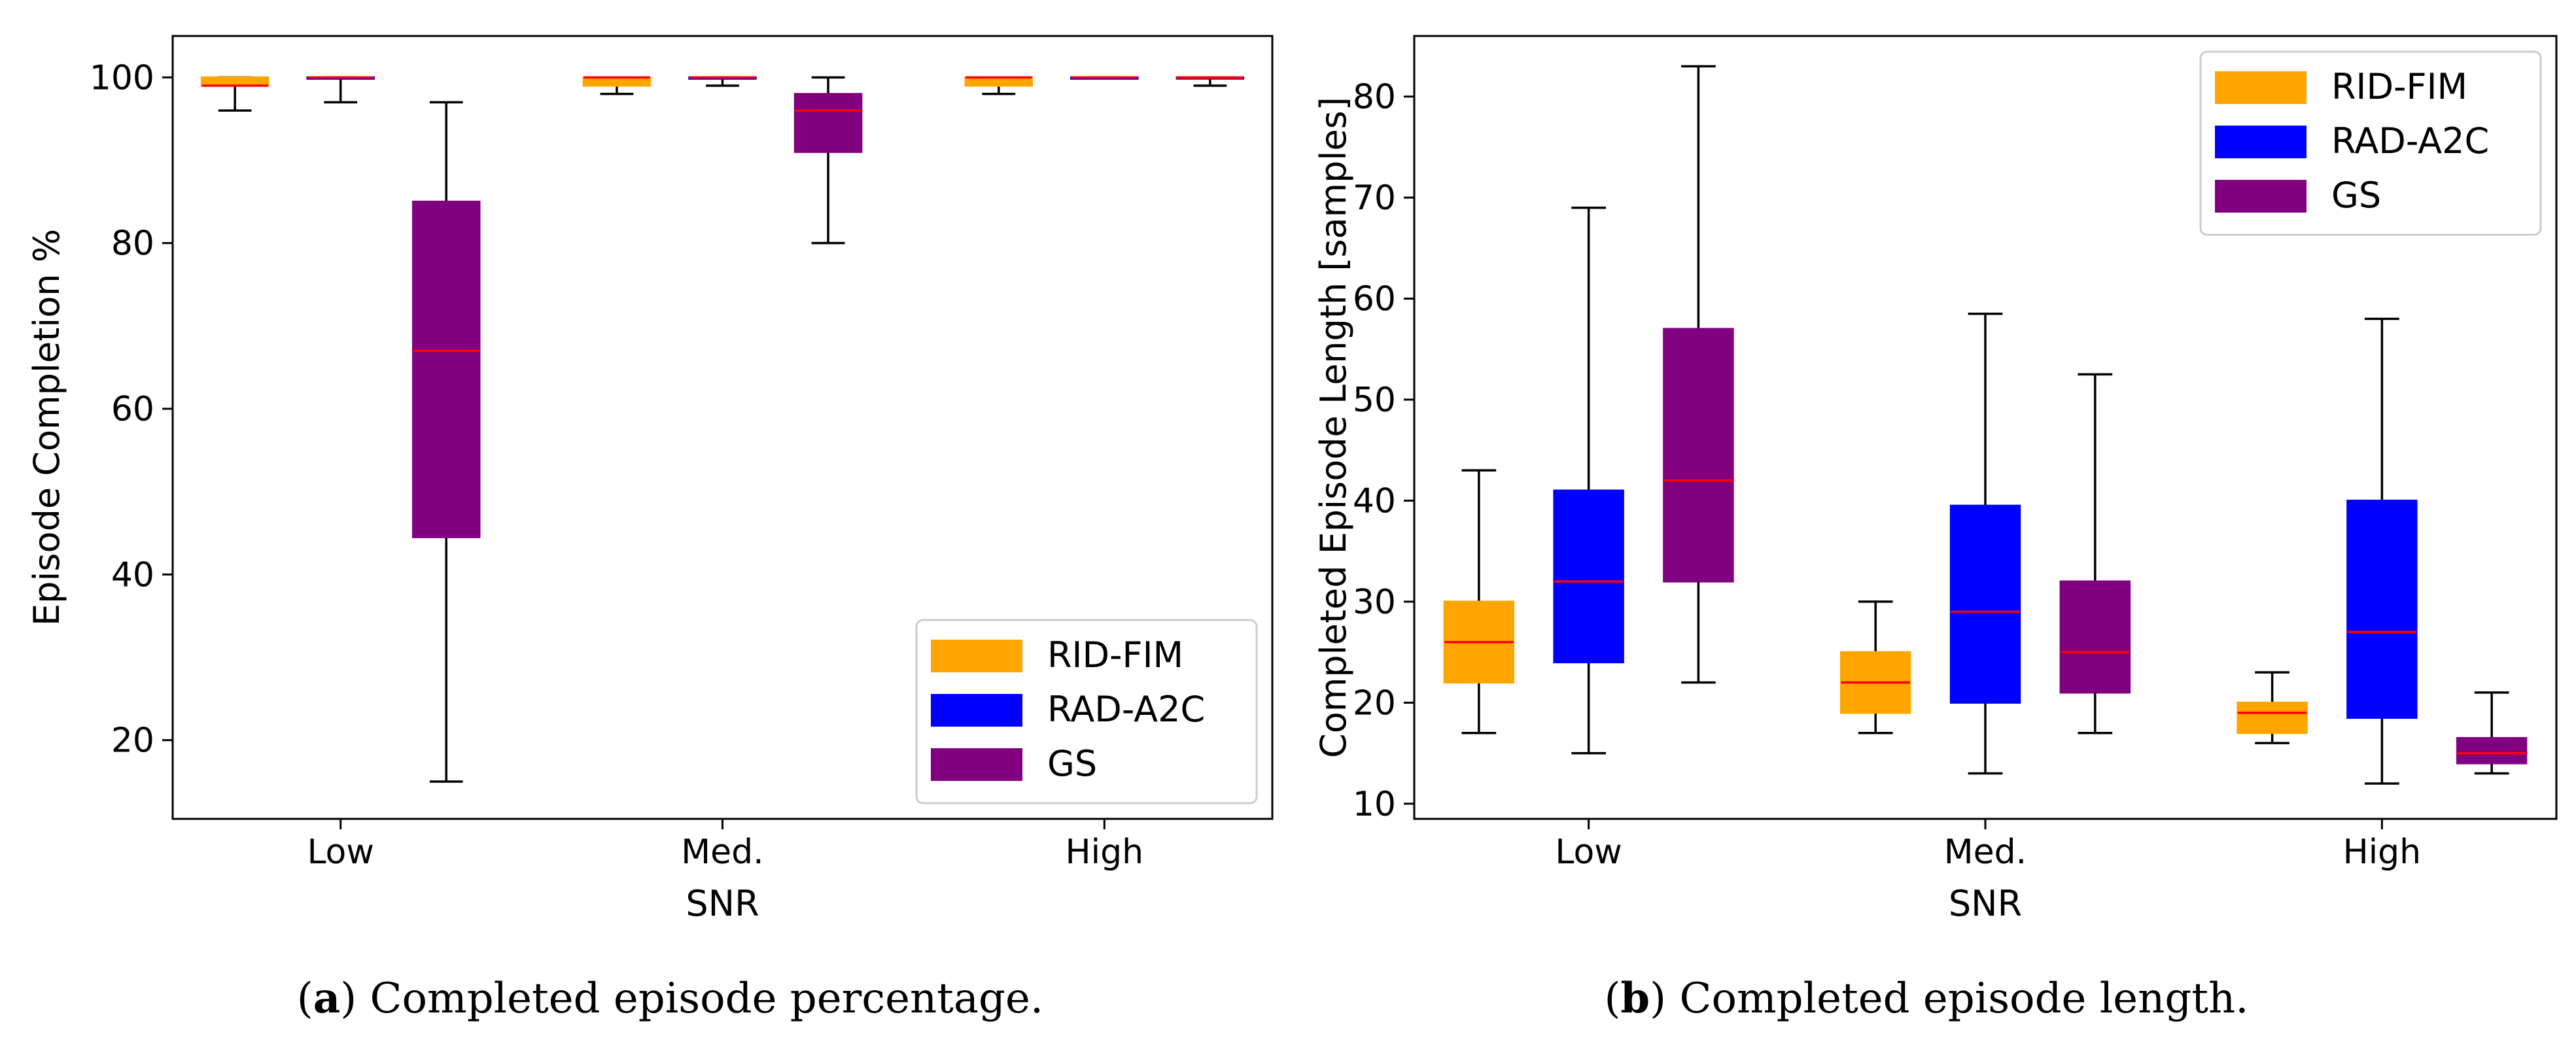 The image size is (2576, 1053). Describe the element at coordinates (670, 999) in the screenshot. I see `caption: (a) Completed episode percentage.` at that location.